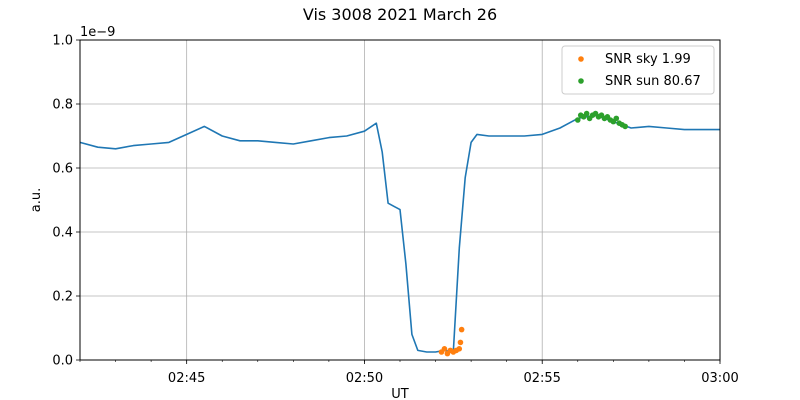  I want to click on y-tick-label: 0.6, so click(62, 169).